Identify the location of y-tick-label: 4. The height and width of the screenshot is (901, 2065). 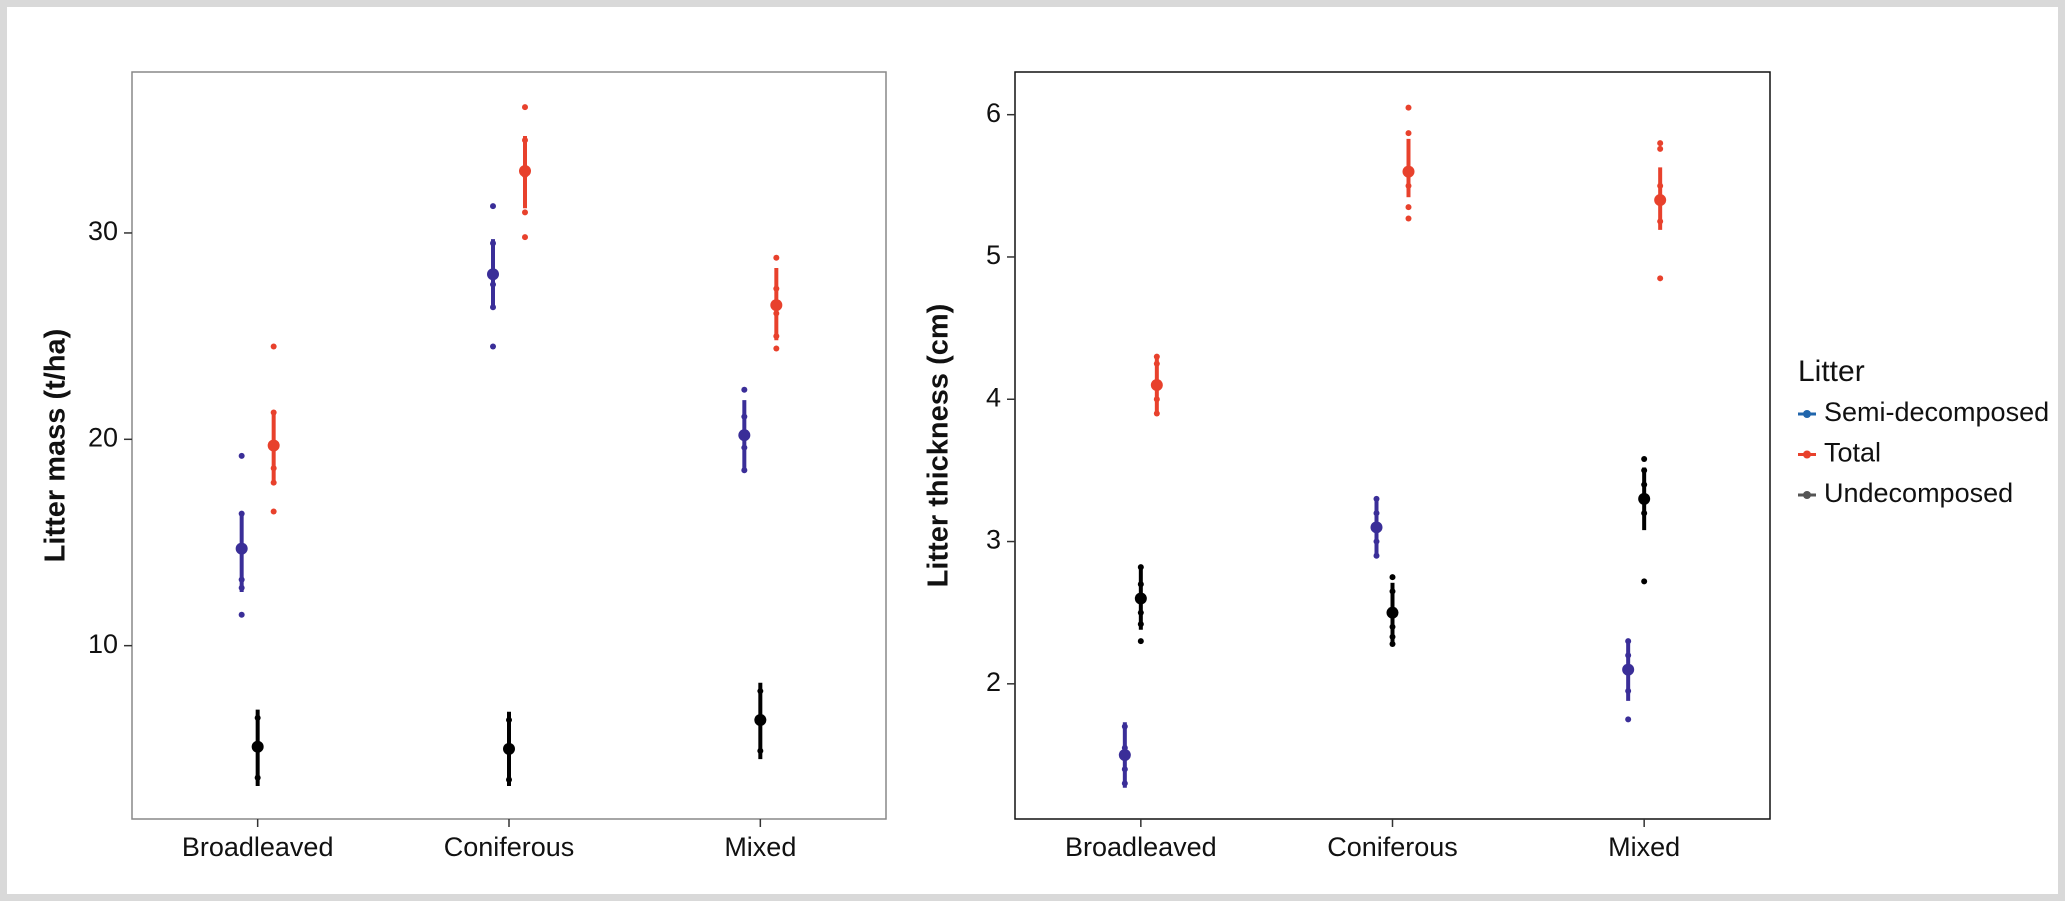
(993, 397).